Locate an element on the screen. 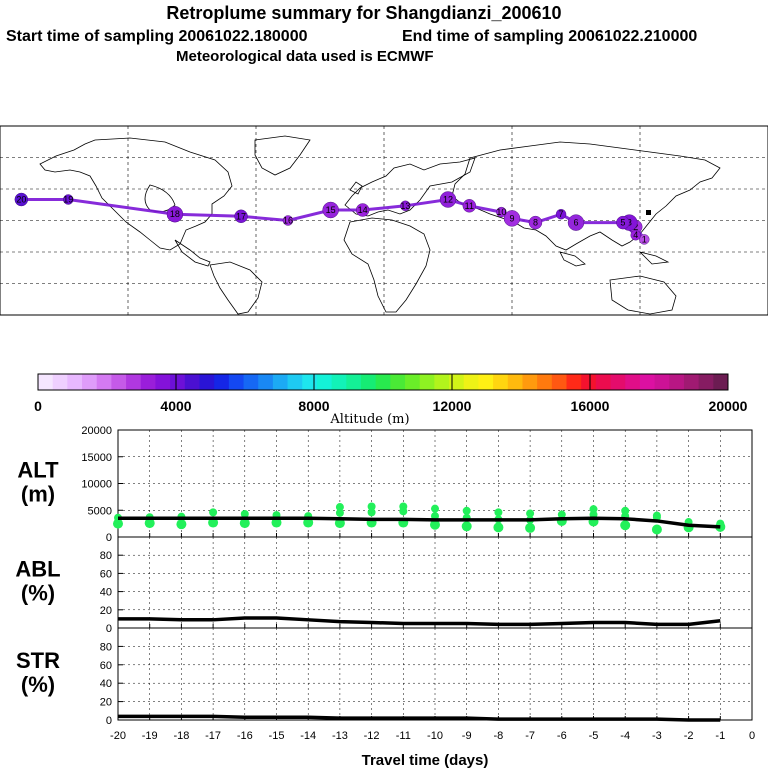 This screenshot has width=768, height=768. ytick-label-alt: 15000 is located at coordinates (96, 458).